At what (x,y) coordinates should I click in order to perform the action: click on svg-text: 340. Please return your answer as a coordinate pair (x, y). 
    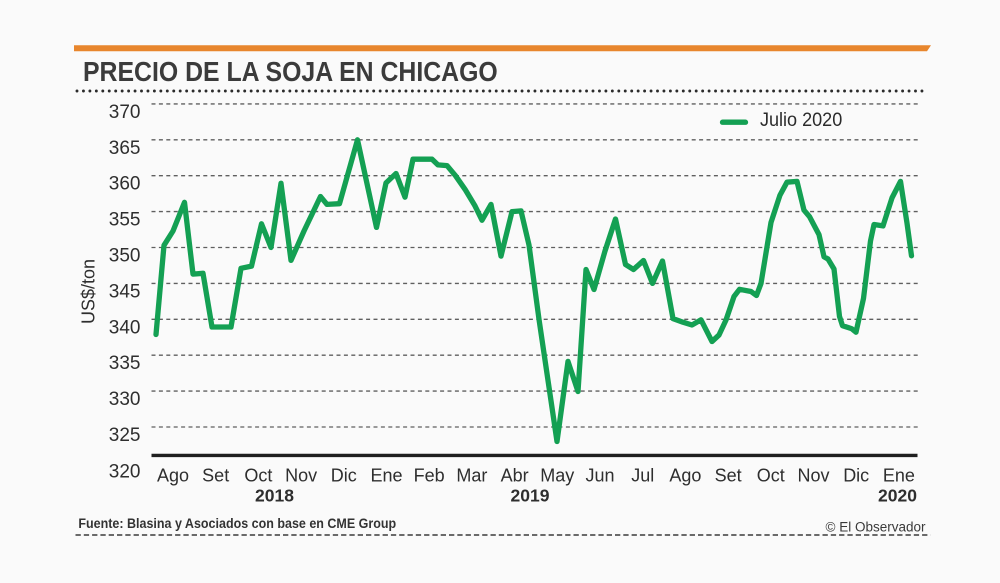
    Looking at the image, I should click on (125, 327).